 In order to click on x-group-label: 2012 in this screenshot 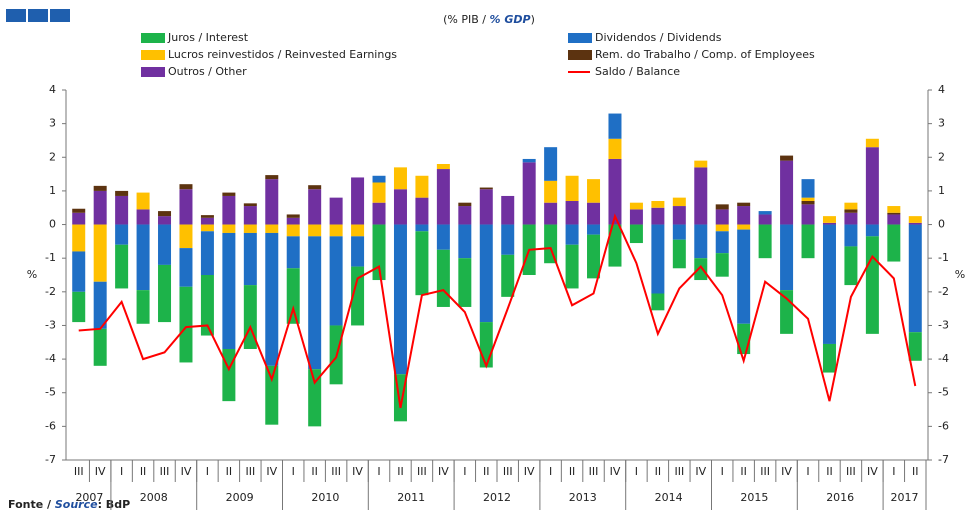, I will do `click(497, 497)`.